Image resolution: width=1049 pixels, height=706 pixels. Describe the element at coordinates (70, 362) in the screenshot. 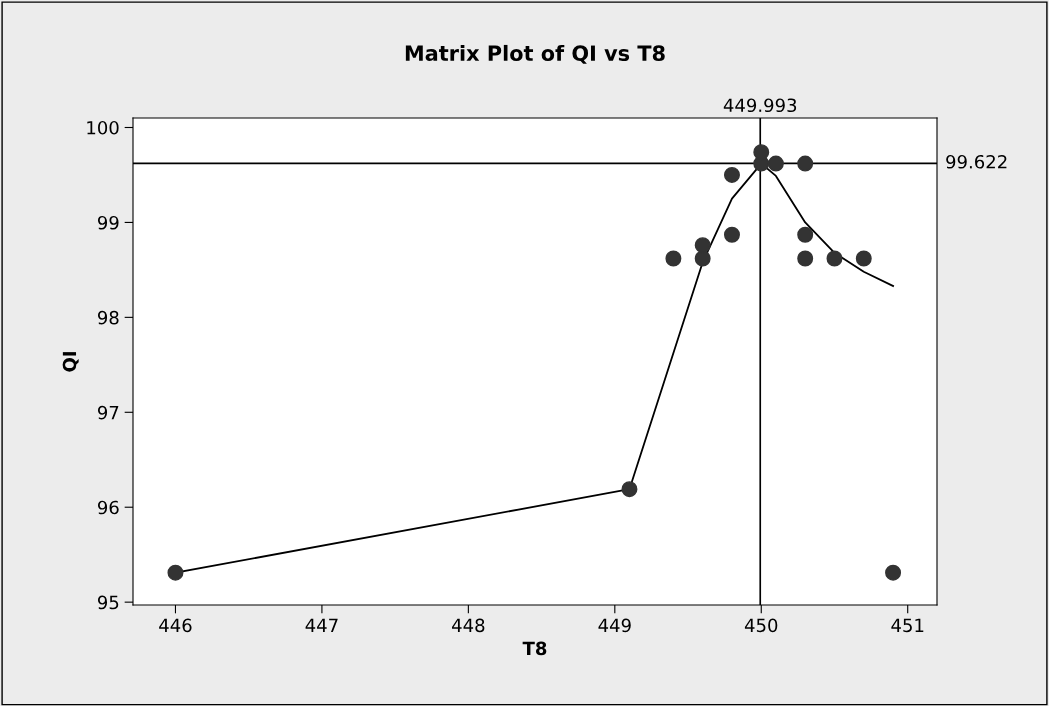

I see `y-axis-title: QI` at that location.